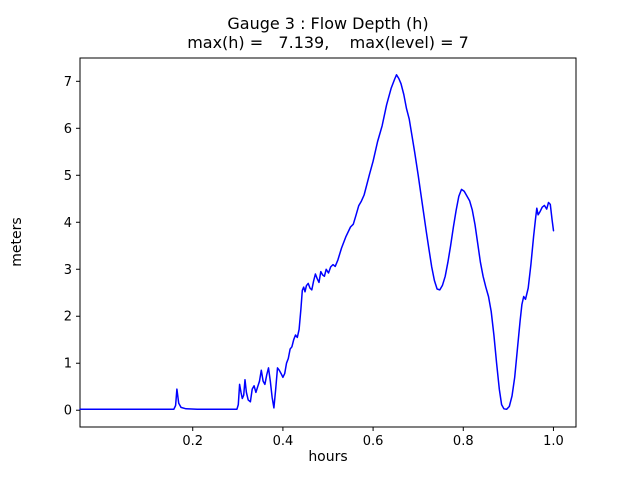 This screenshot has height=480, width=640. What do you see at coordinates (328, 42) in the screenshot?
I see `chart-subtitle: max(h) = 7.139, max(level) = 7` at bounding box center [328, 42].